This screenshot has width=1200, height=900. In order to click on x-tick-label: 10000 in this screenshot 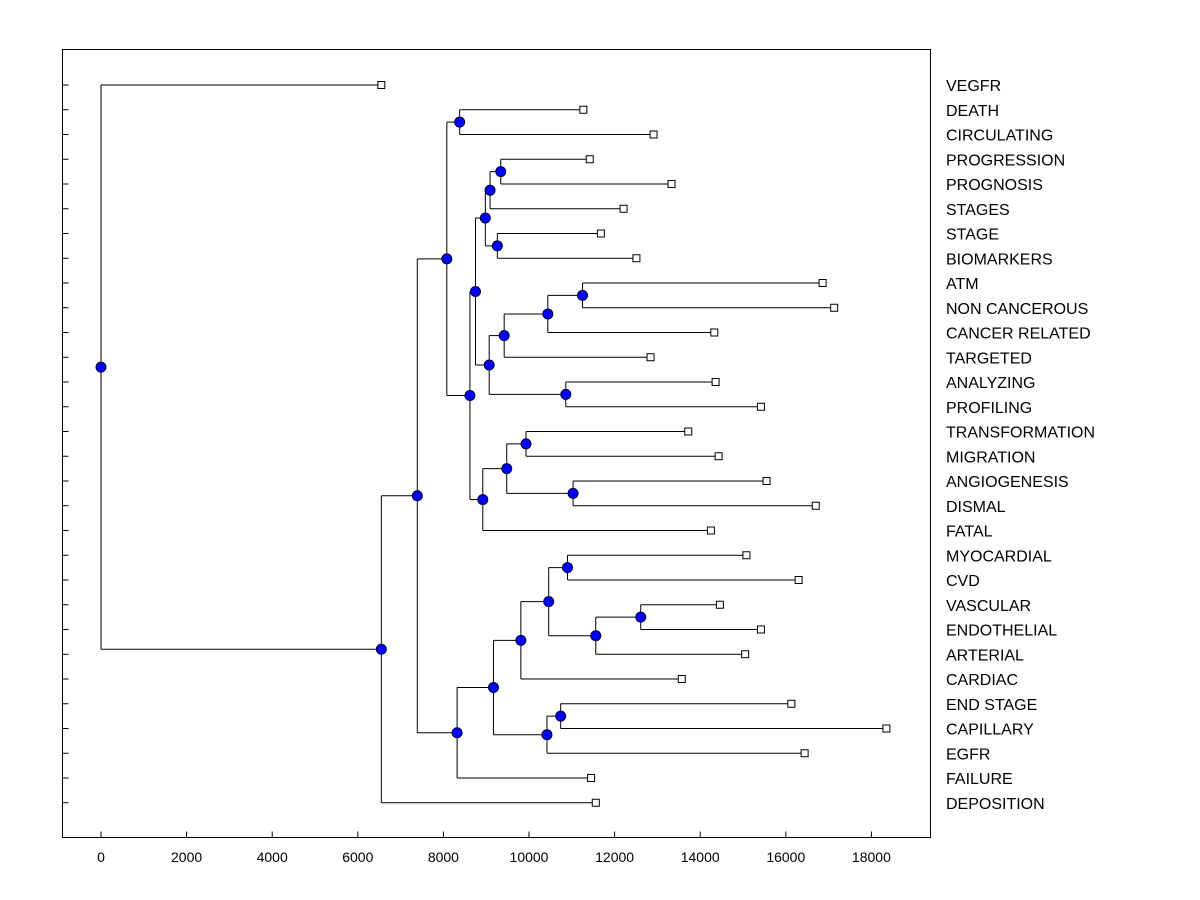, I will do `click(529, 857)`.